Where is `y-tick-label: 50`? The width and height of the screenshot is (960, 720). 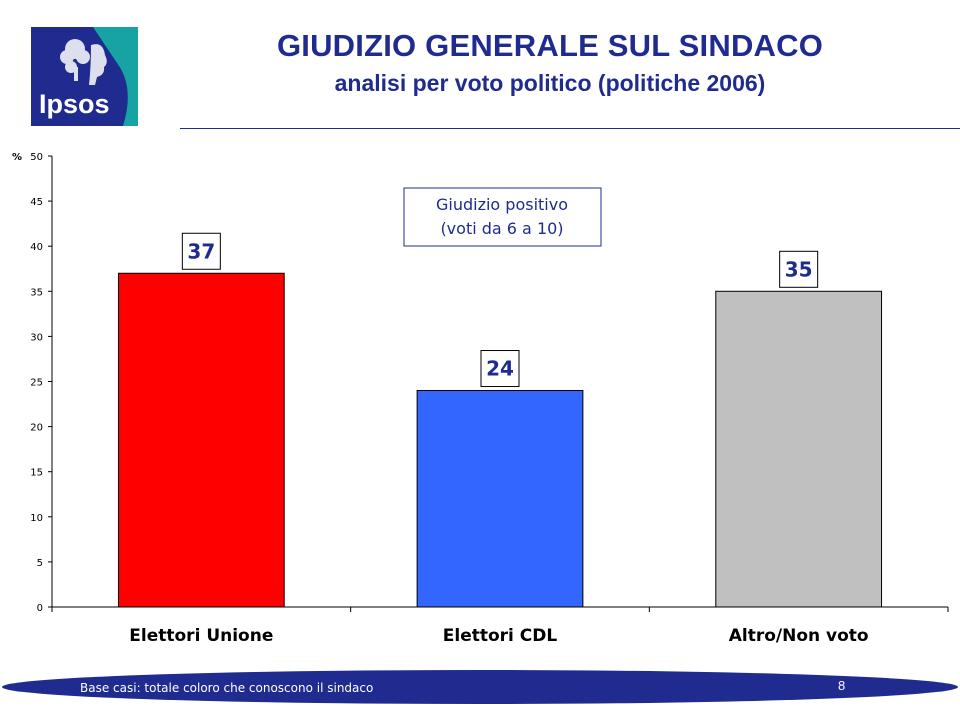 y-tick-label: 50 is located at coordinates (36, 157).